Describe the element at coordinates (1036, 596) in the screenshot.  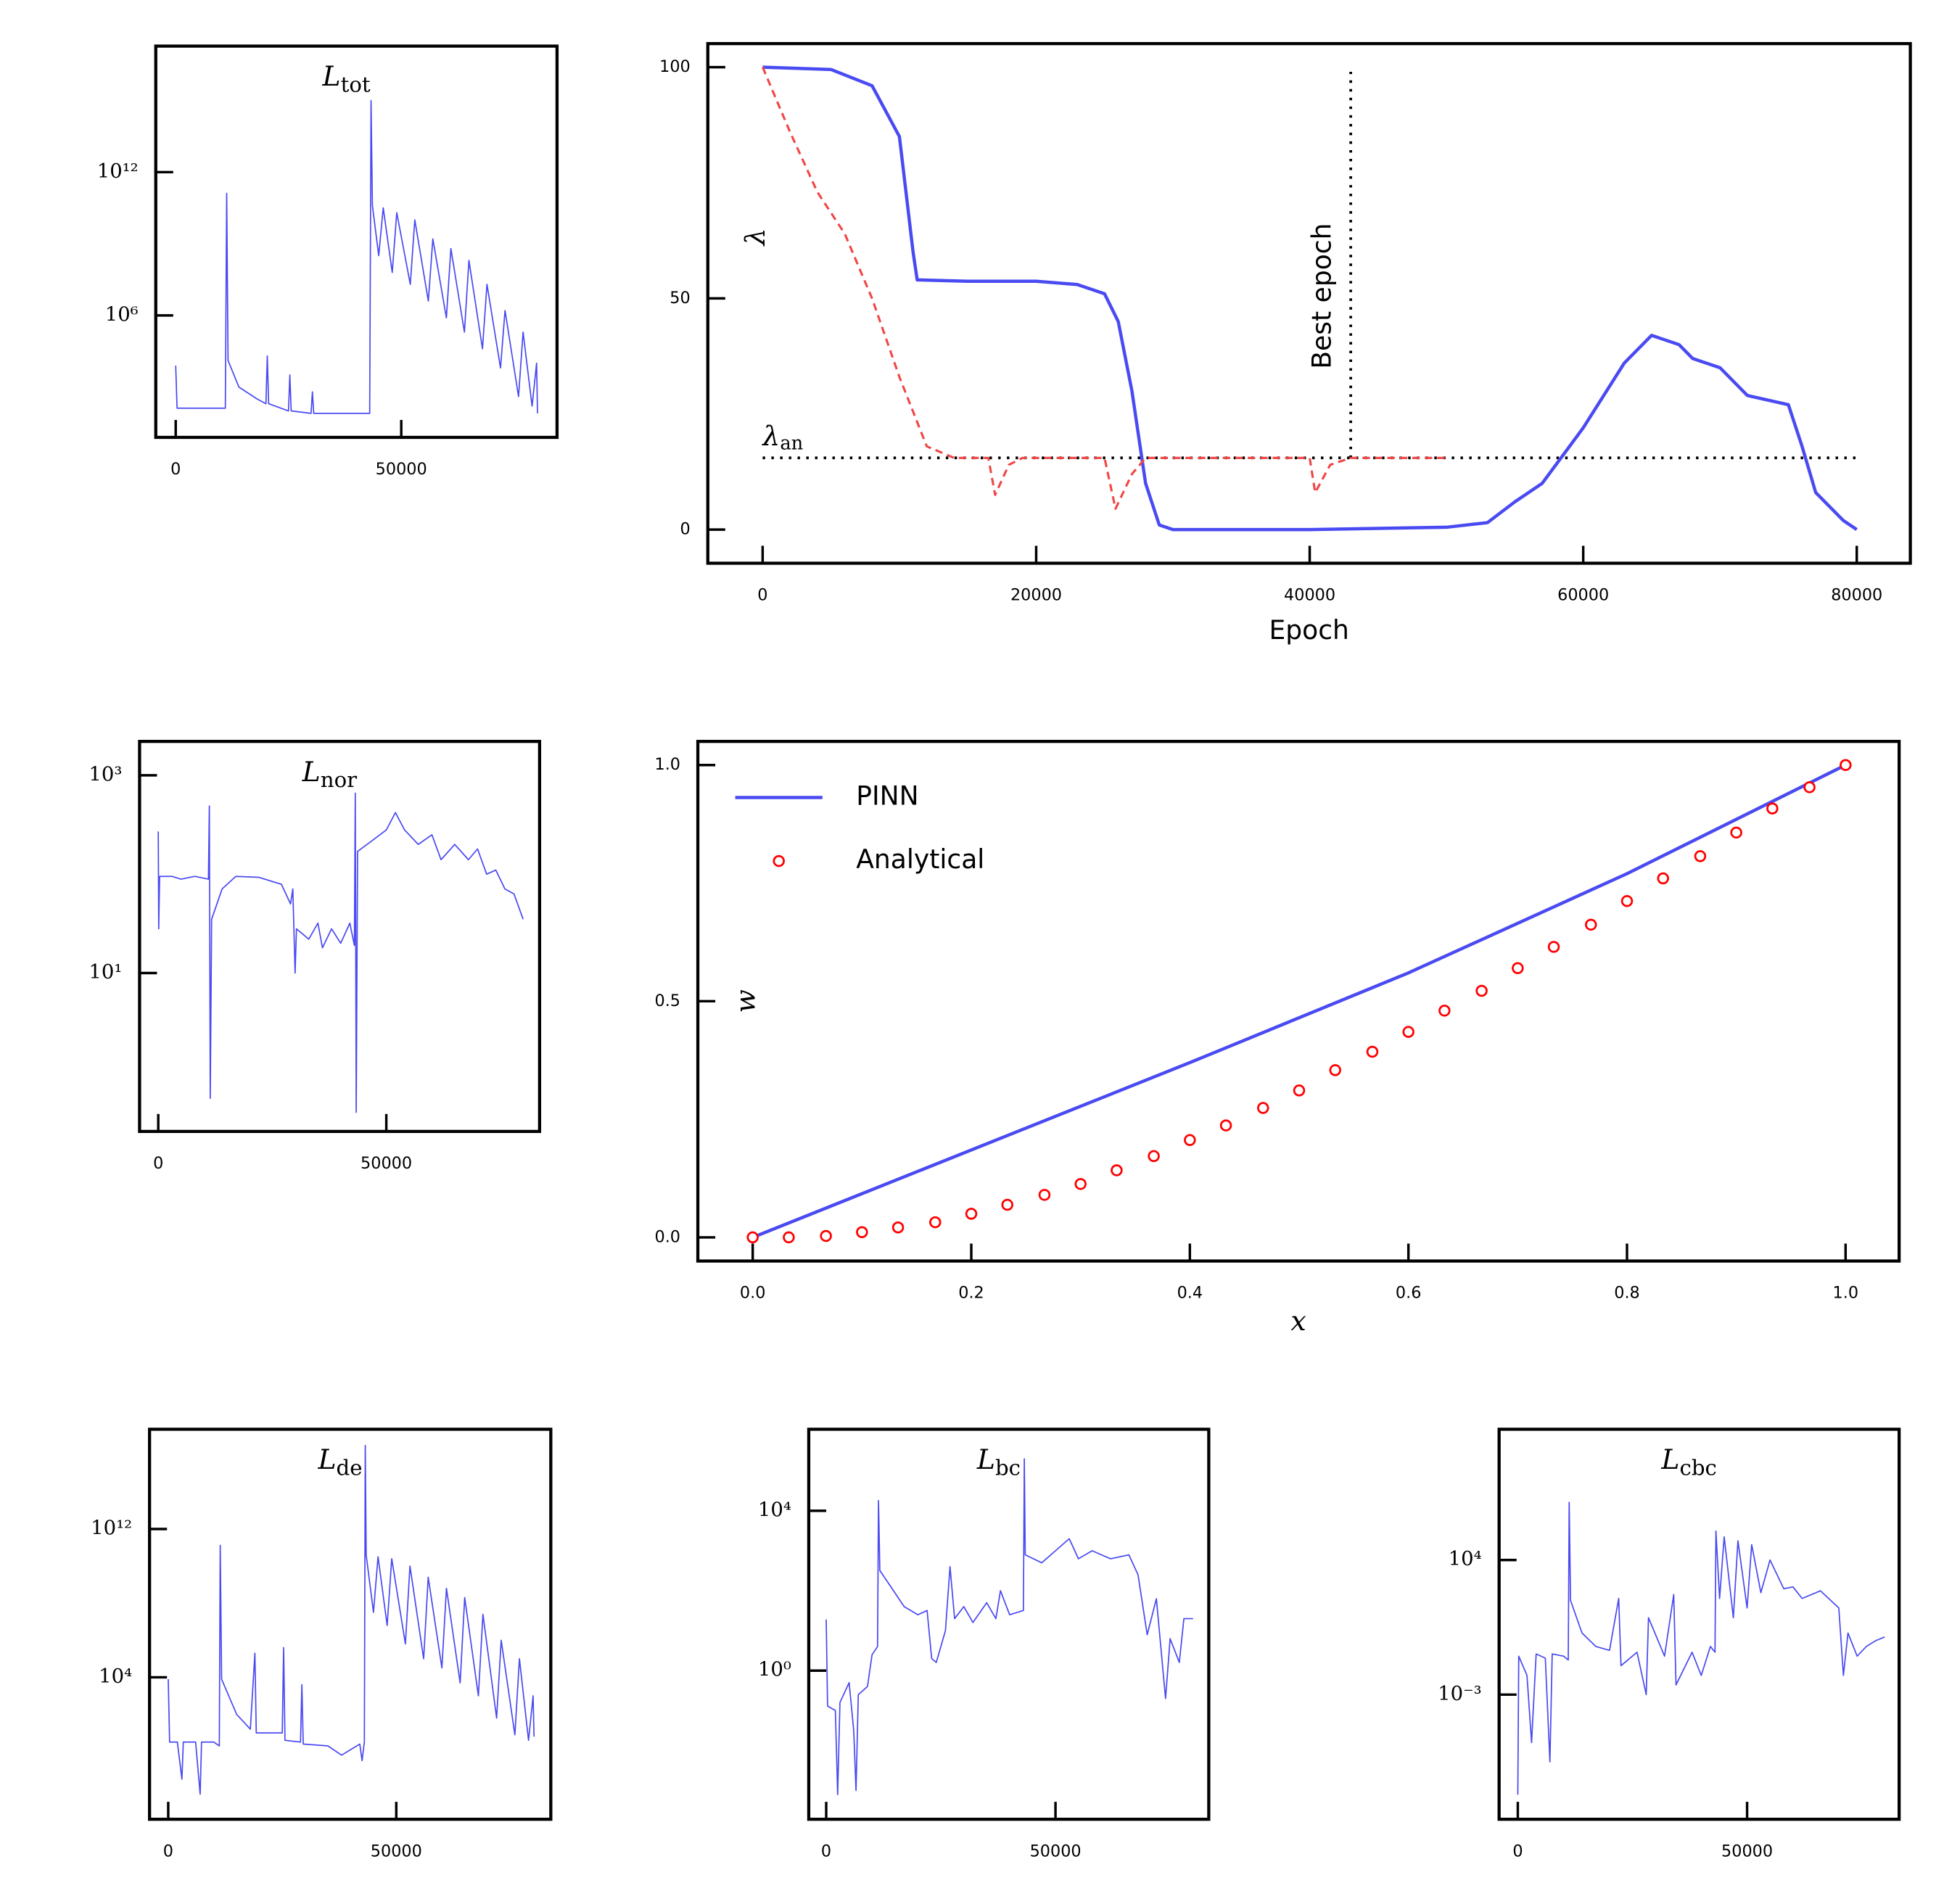
I see `x-tick-label: 20000` at that location.